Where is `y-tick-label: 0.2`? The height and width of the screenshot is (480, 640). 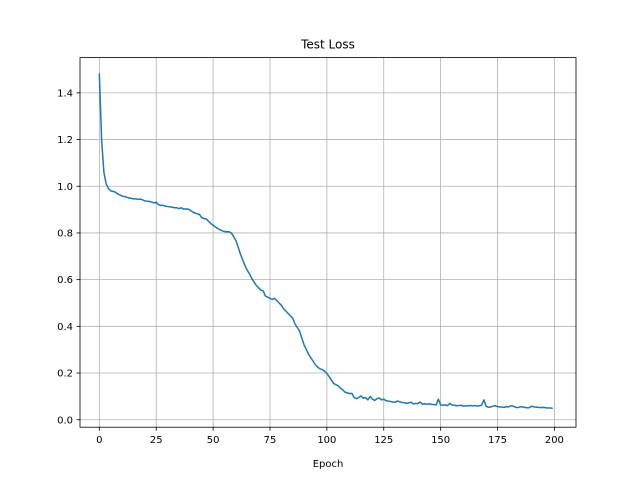
y-tick-label: 0.2 is located at coordinates (65, 374).